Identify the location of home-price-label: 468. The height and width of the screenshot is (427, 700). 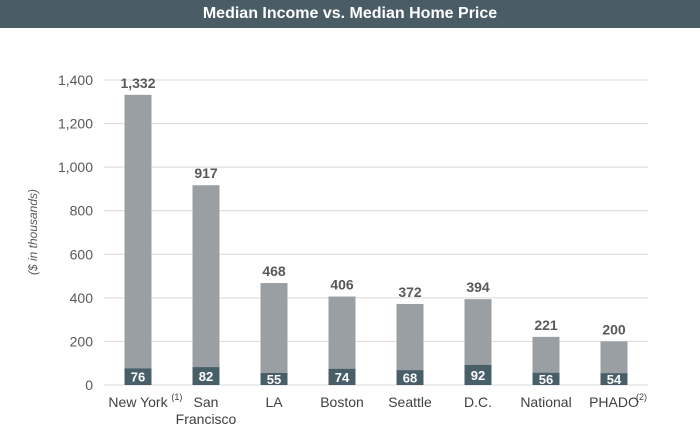
(274, 271).